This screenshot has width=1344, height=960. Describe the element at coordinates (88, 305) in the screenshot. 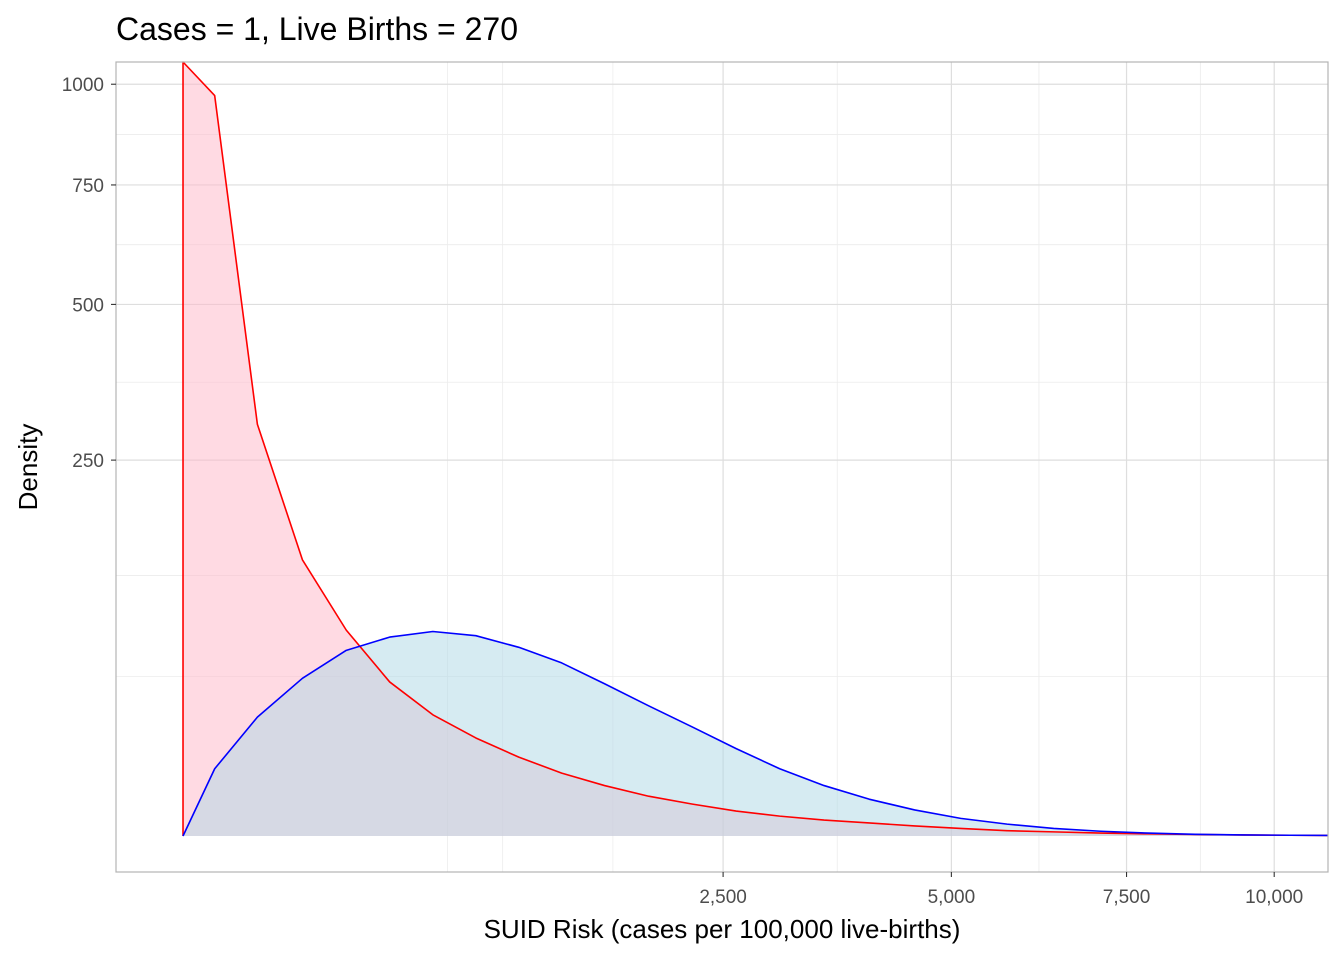

I see `y-tick-label: 500` at that location.